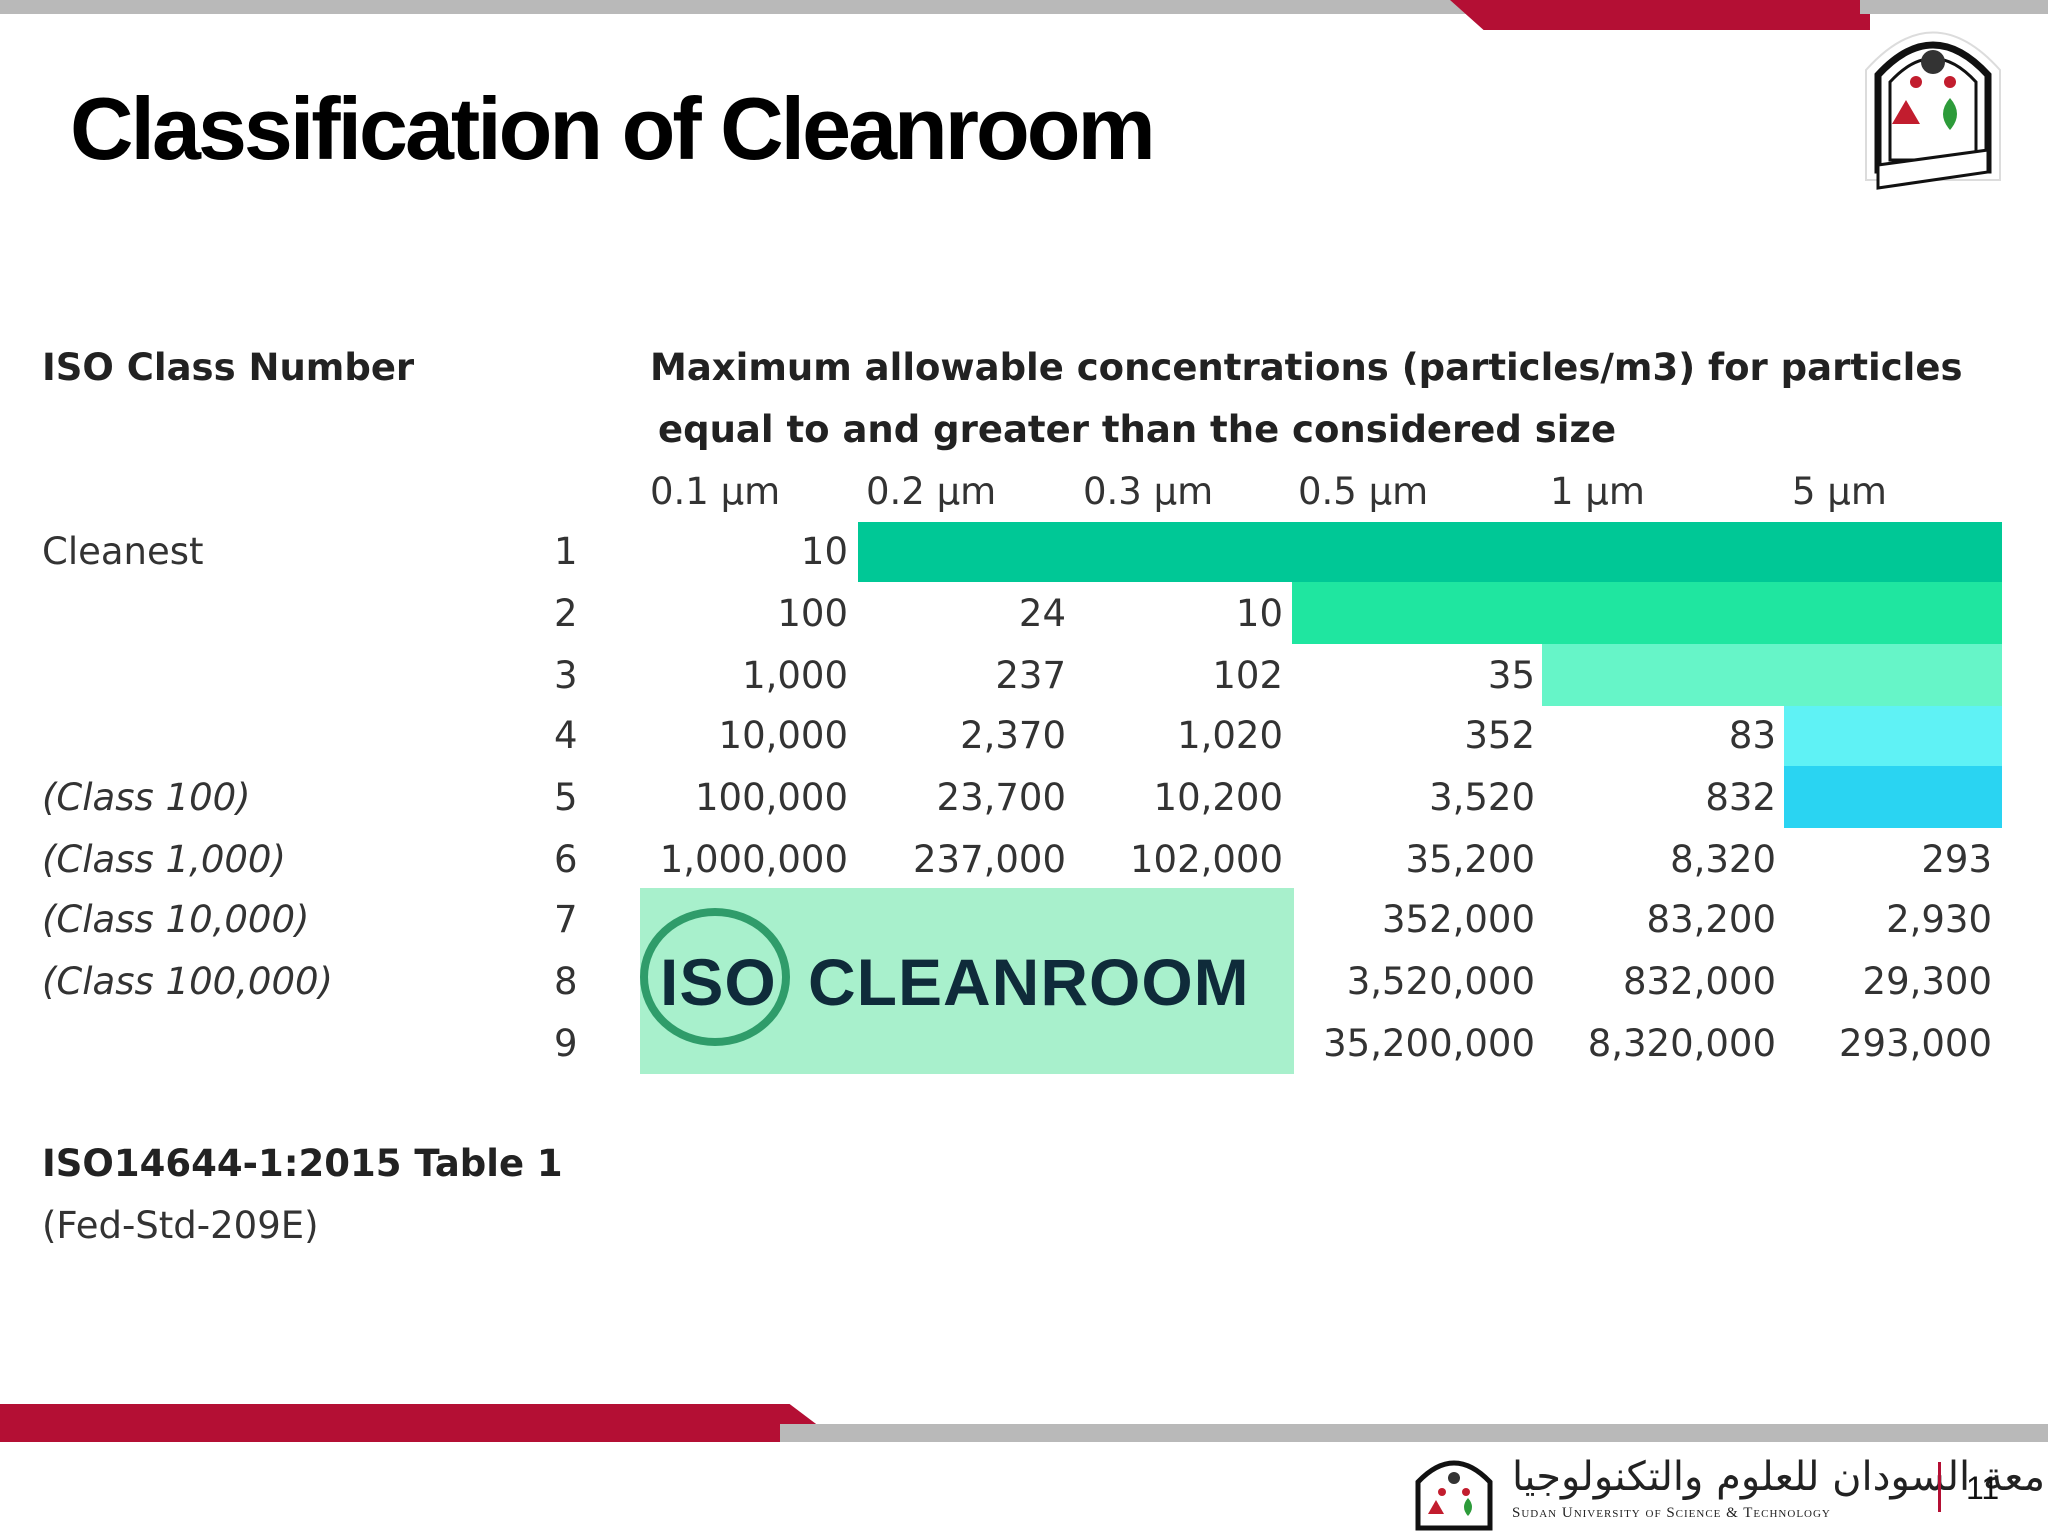  What do you see at coordinates (931, 491) in the screenshot?
I see `particle-size-header: 0.2 µm` at bounding box center [931, 491].